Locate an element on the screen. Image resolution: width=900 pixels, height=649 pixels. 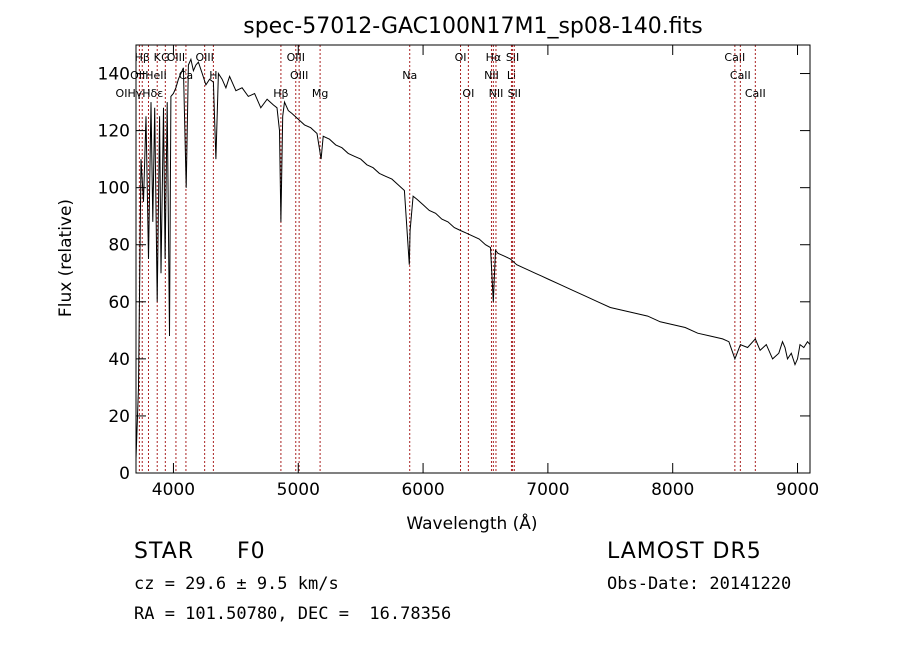
redshift-value: cz = 29.6 ± 9.5 km/s is located at coordinates (236, 584).